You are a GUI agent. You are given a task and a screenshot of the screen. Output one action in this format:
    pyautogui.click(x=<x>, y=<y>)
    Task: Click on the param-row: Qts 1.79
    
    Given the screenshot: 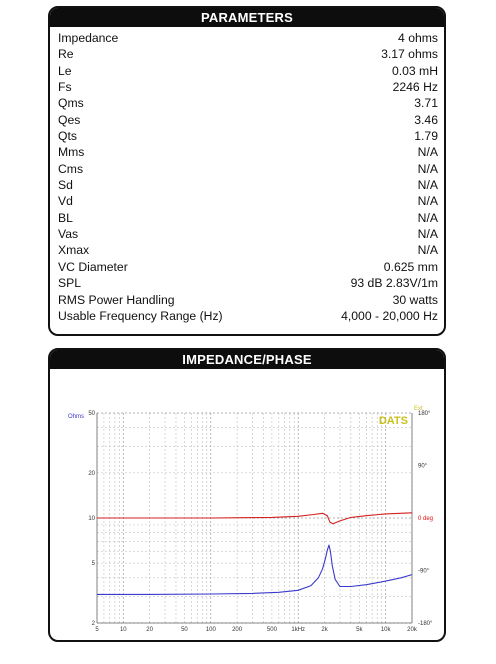 What is the action you would take?
    pyautogui.click(x=248, y=136)
    